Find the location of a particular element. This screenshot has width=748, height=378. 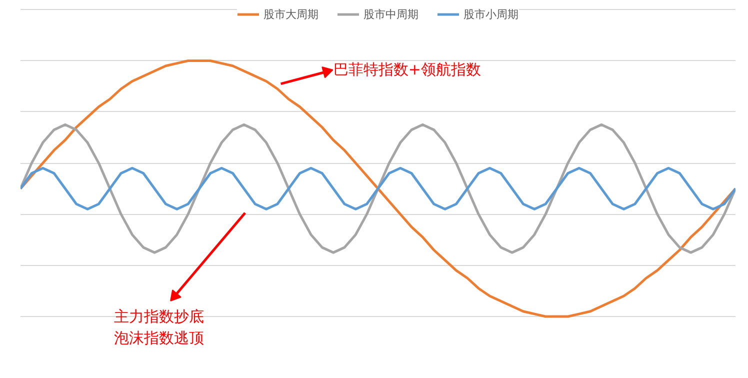

annotation: 主力指数抄底 is located at coordinates (159, 316).